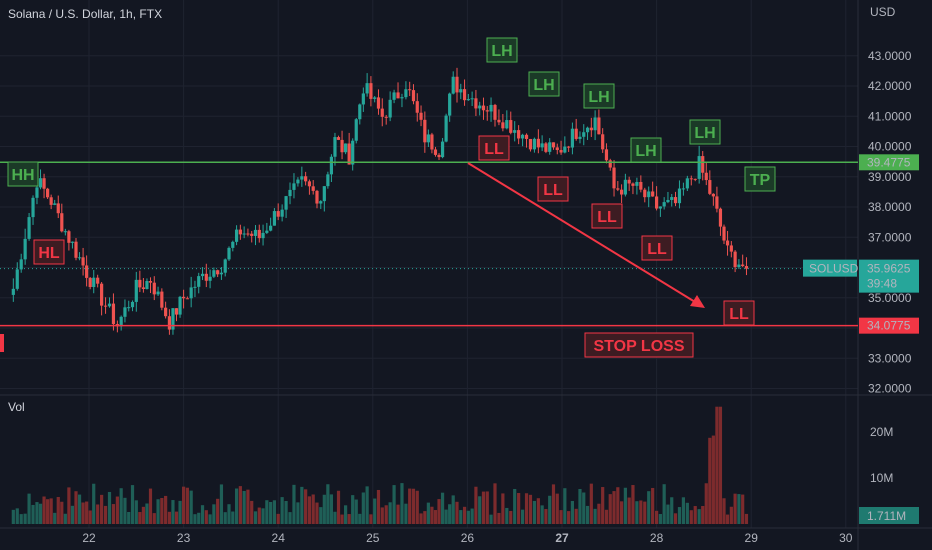 This screenshot has height=550, width=932. I want to click on annotation-label: LH, so click(598, 97).